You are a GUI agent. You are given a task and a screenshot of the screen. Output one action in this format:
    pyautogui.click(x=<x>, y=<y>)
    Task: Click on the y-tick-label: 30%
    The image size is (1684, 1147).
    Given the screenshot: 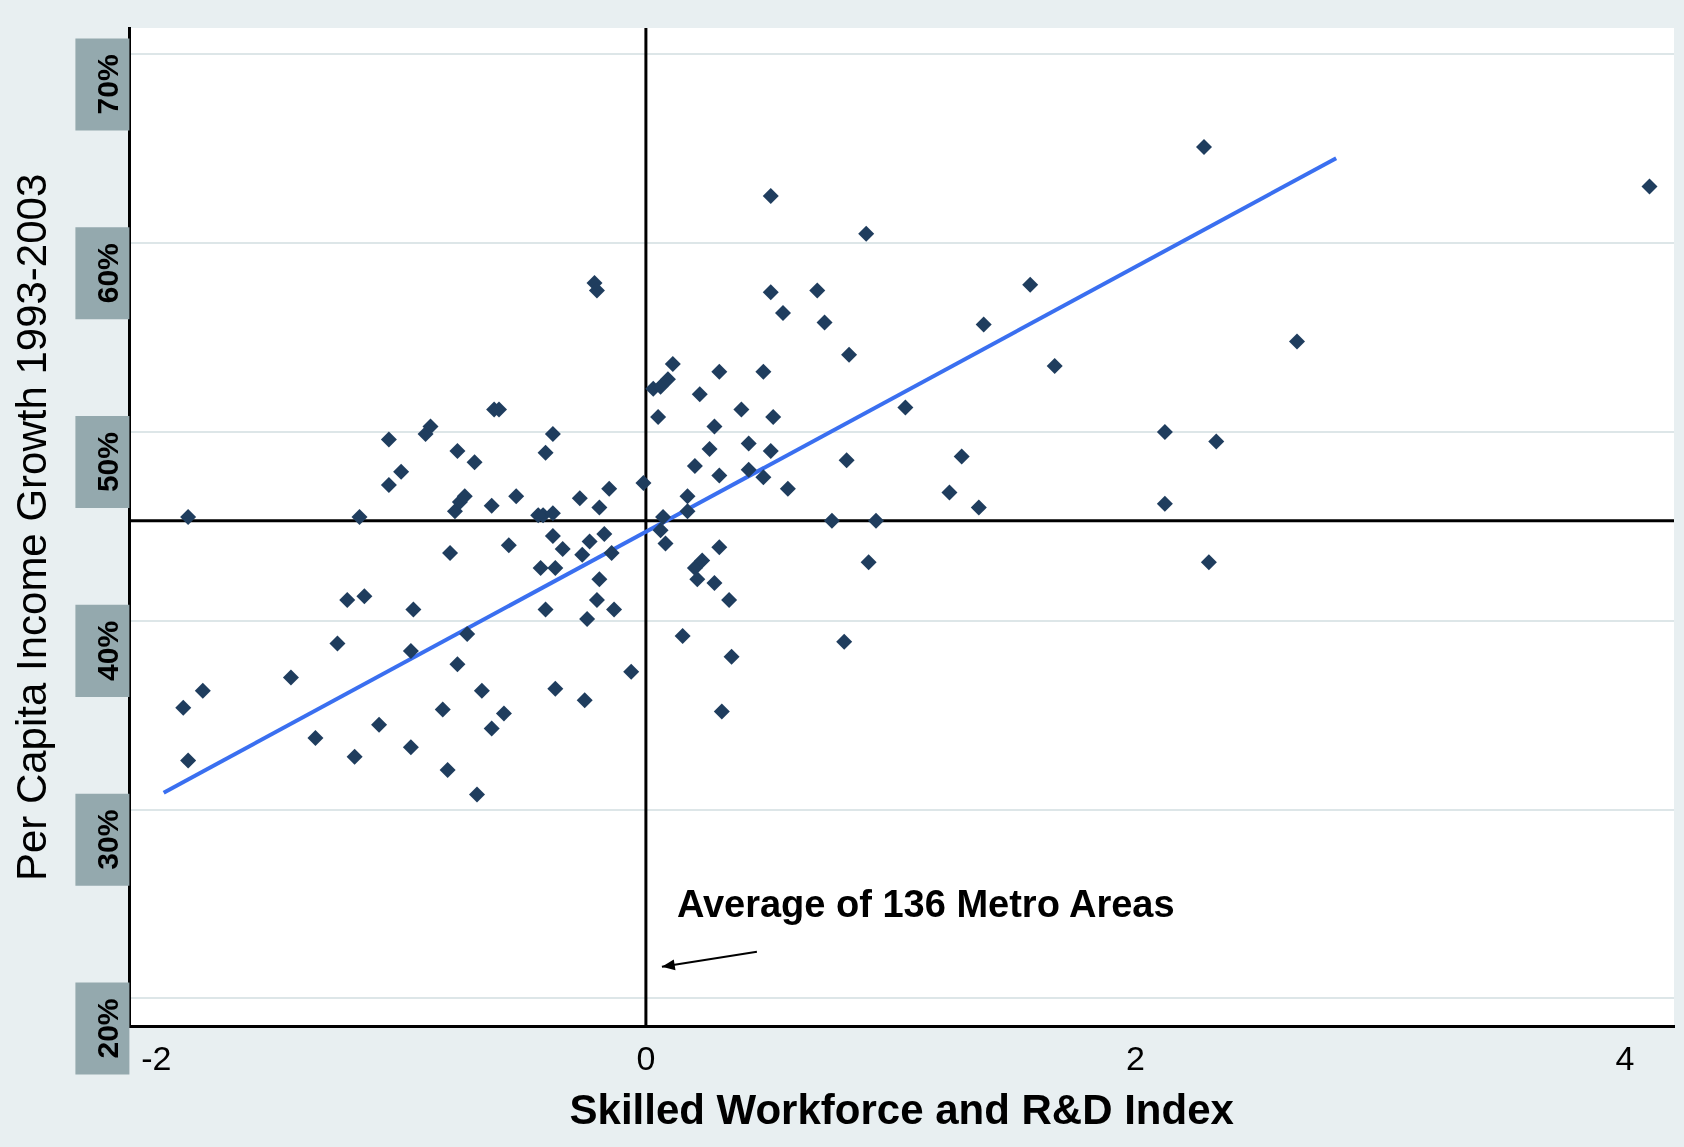 What is the action you would take?
    pyautogui.click(x=107, y=839)
    